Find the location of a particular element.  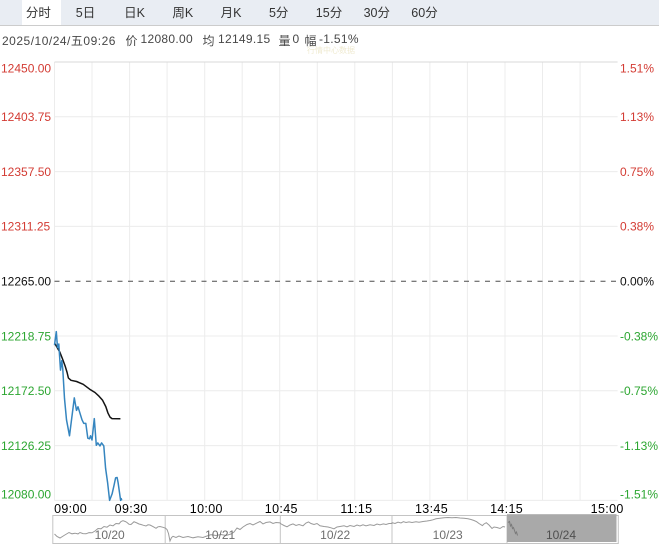

svg-text: 0.00% is located at coordinates (637, 282).